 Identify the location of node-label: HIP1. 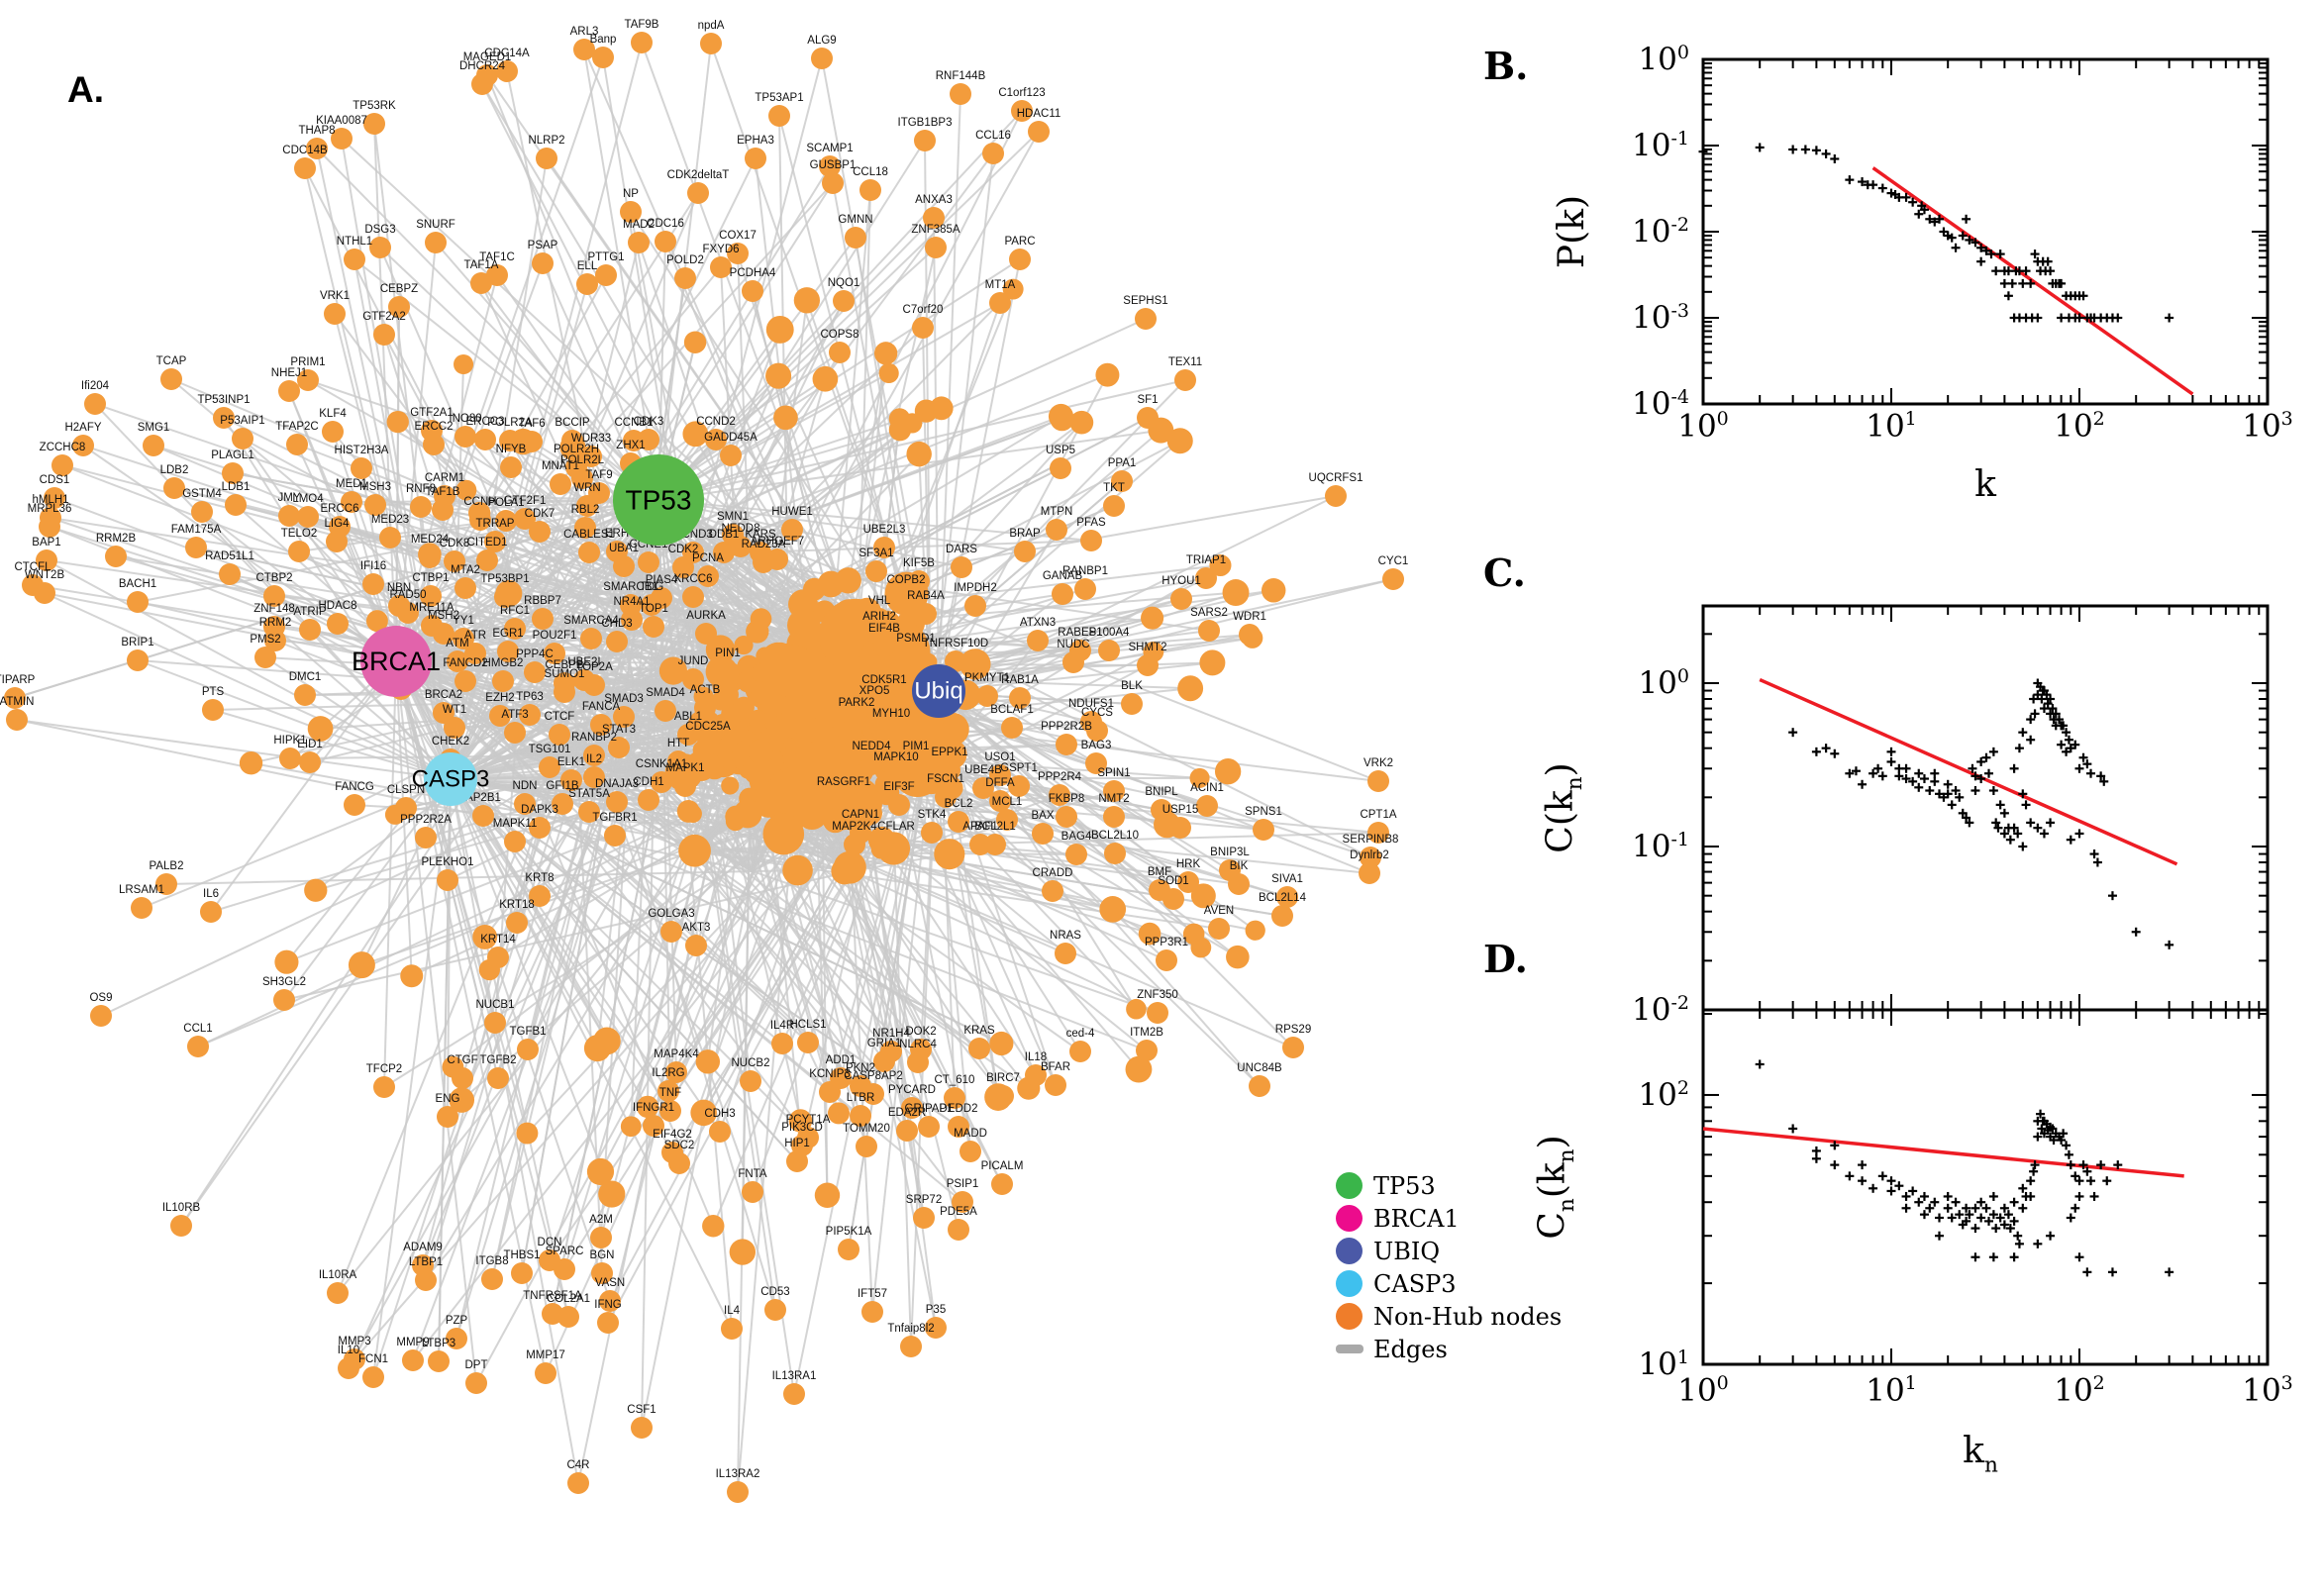
(797, 1143).